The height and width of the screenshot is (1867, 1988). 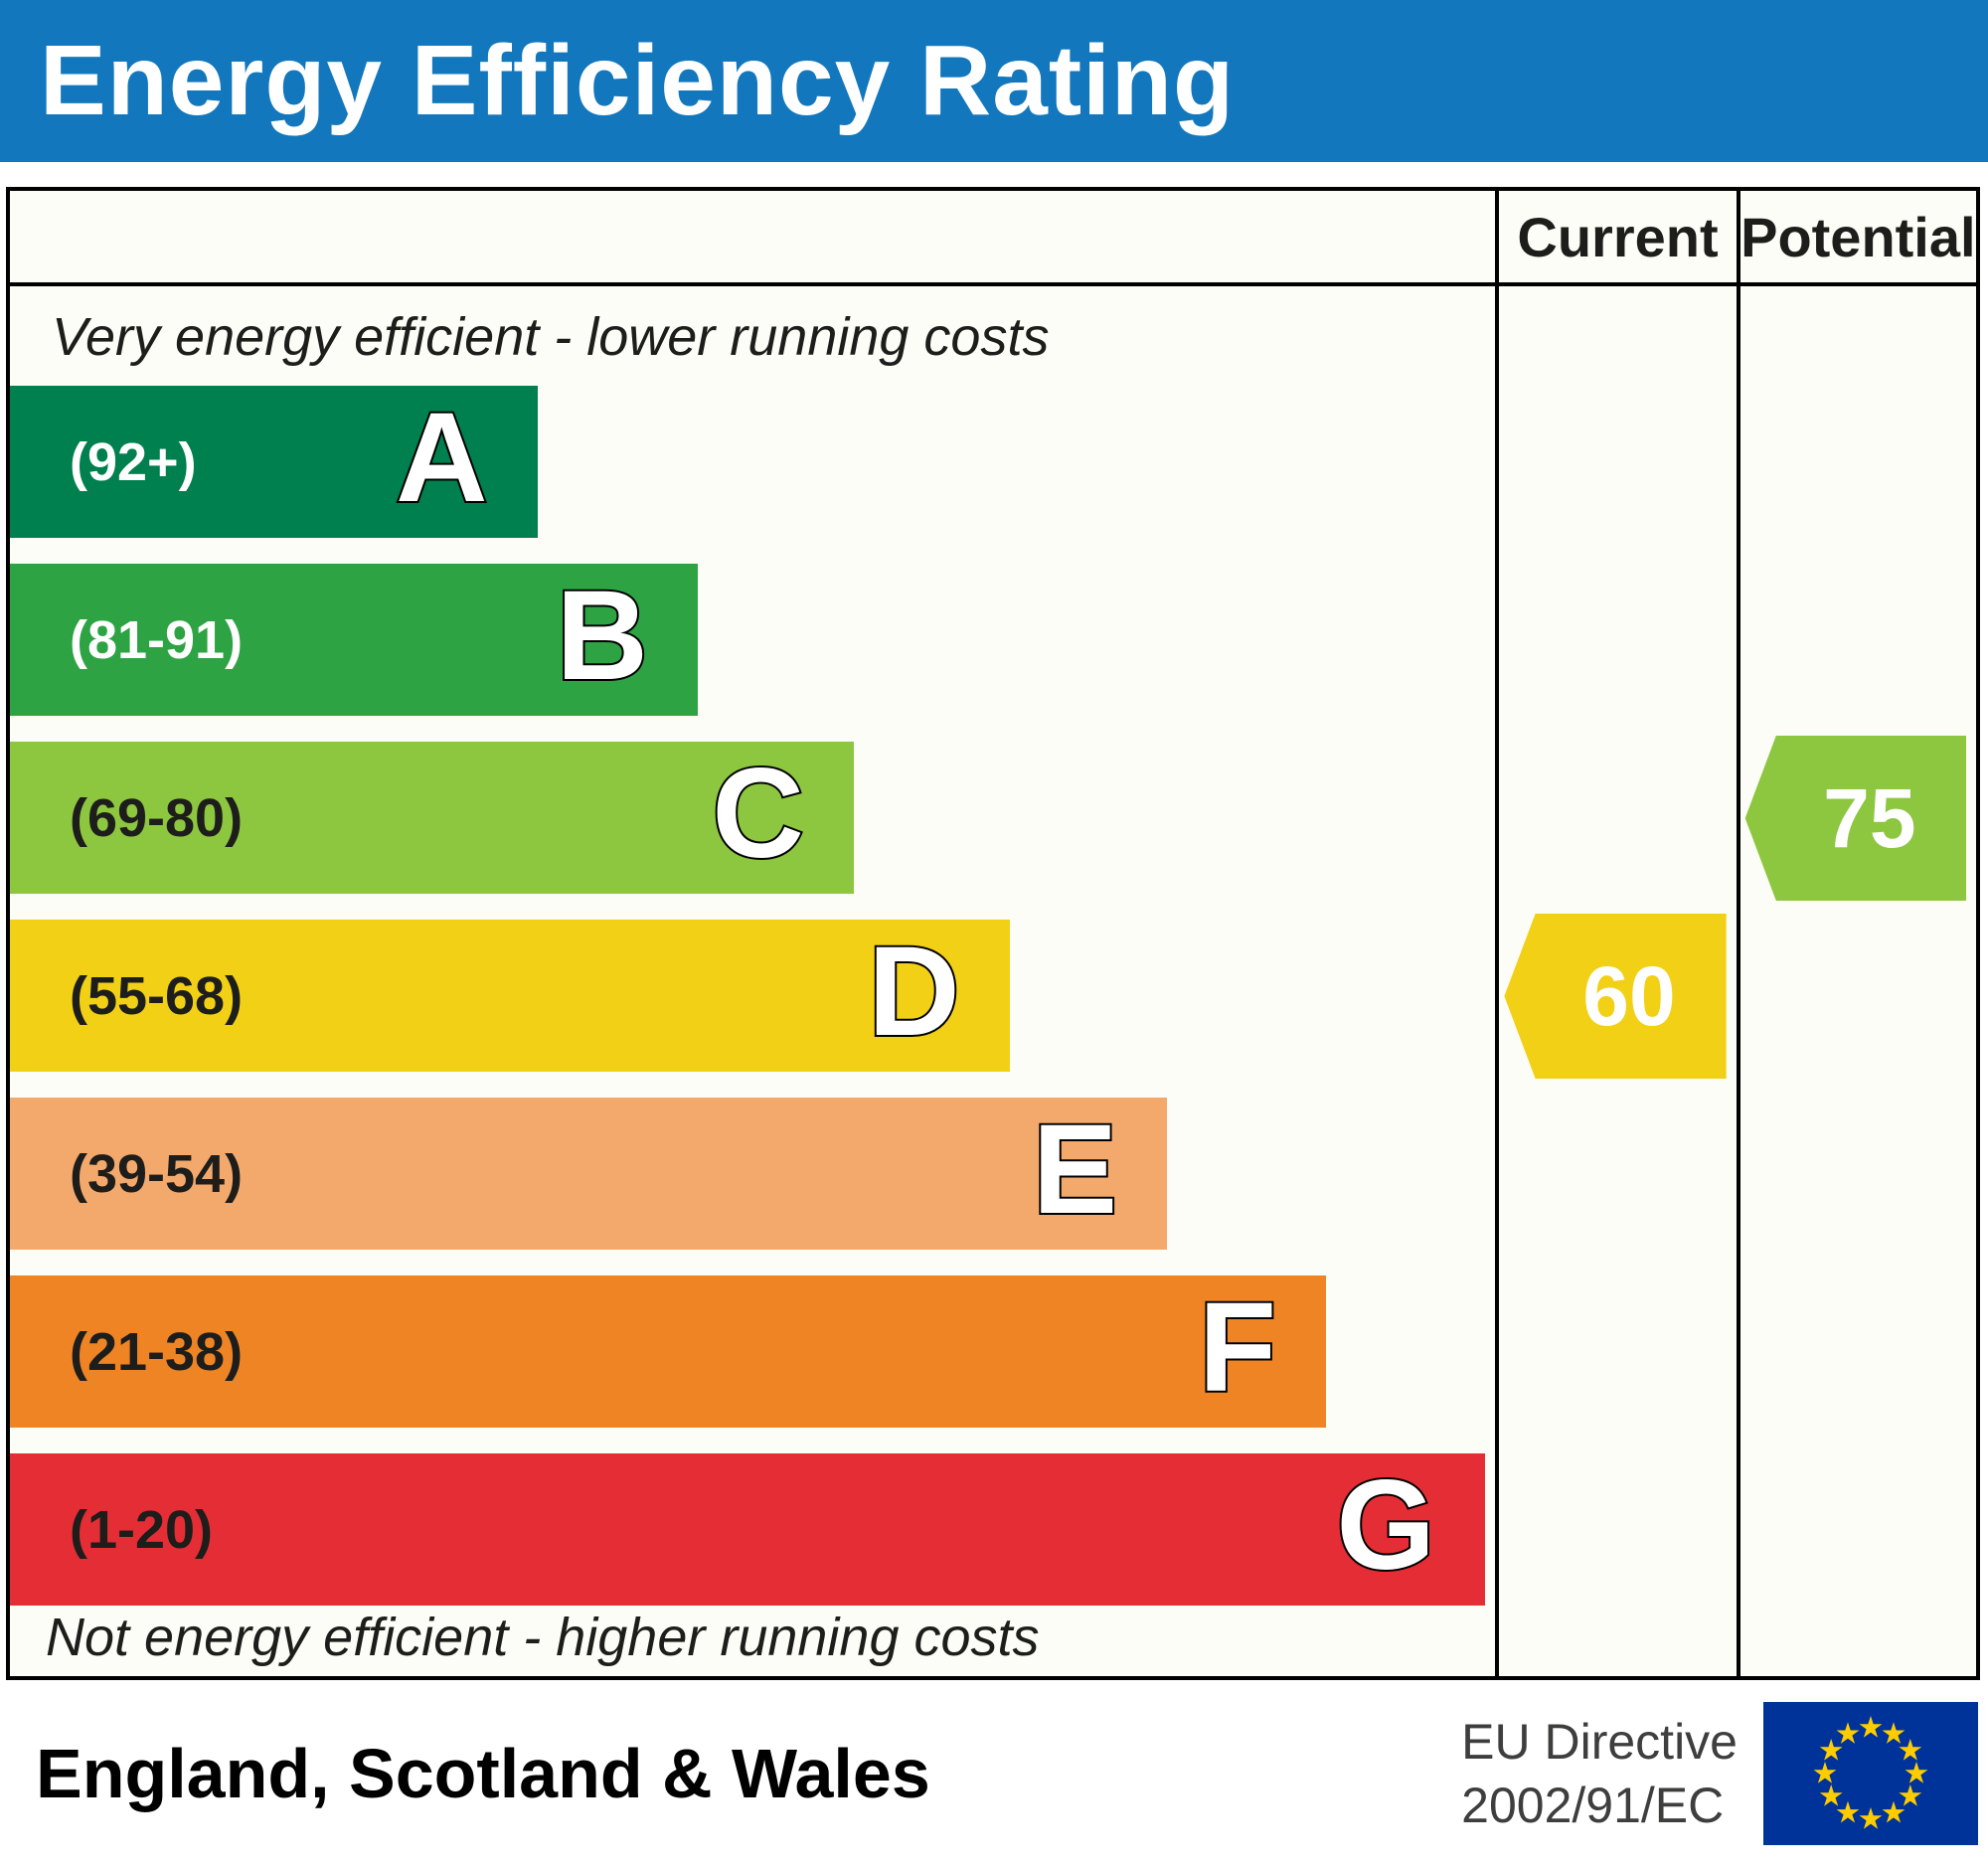 I want to click on band-bar-c: (69-80) C, so click(x=432, y=818).